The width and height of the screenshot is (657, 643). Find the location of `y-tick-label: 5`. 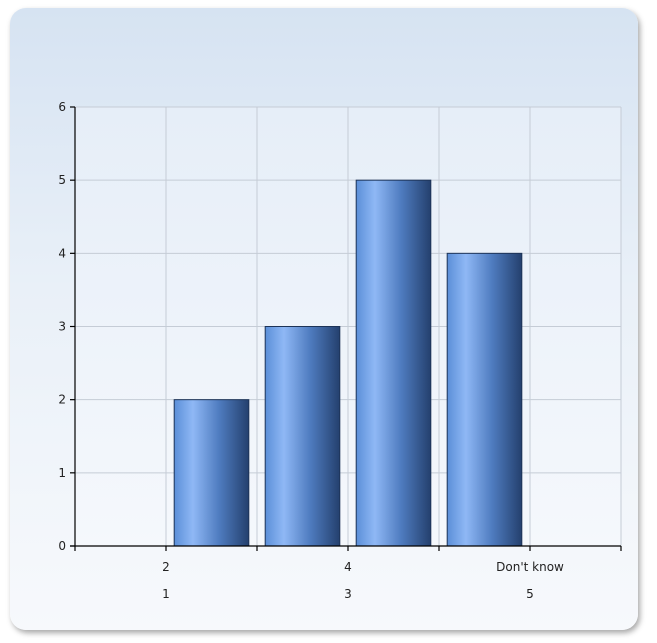

y-tick-label: 5 is located at coordinates (62, 180).